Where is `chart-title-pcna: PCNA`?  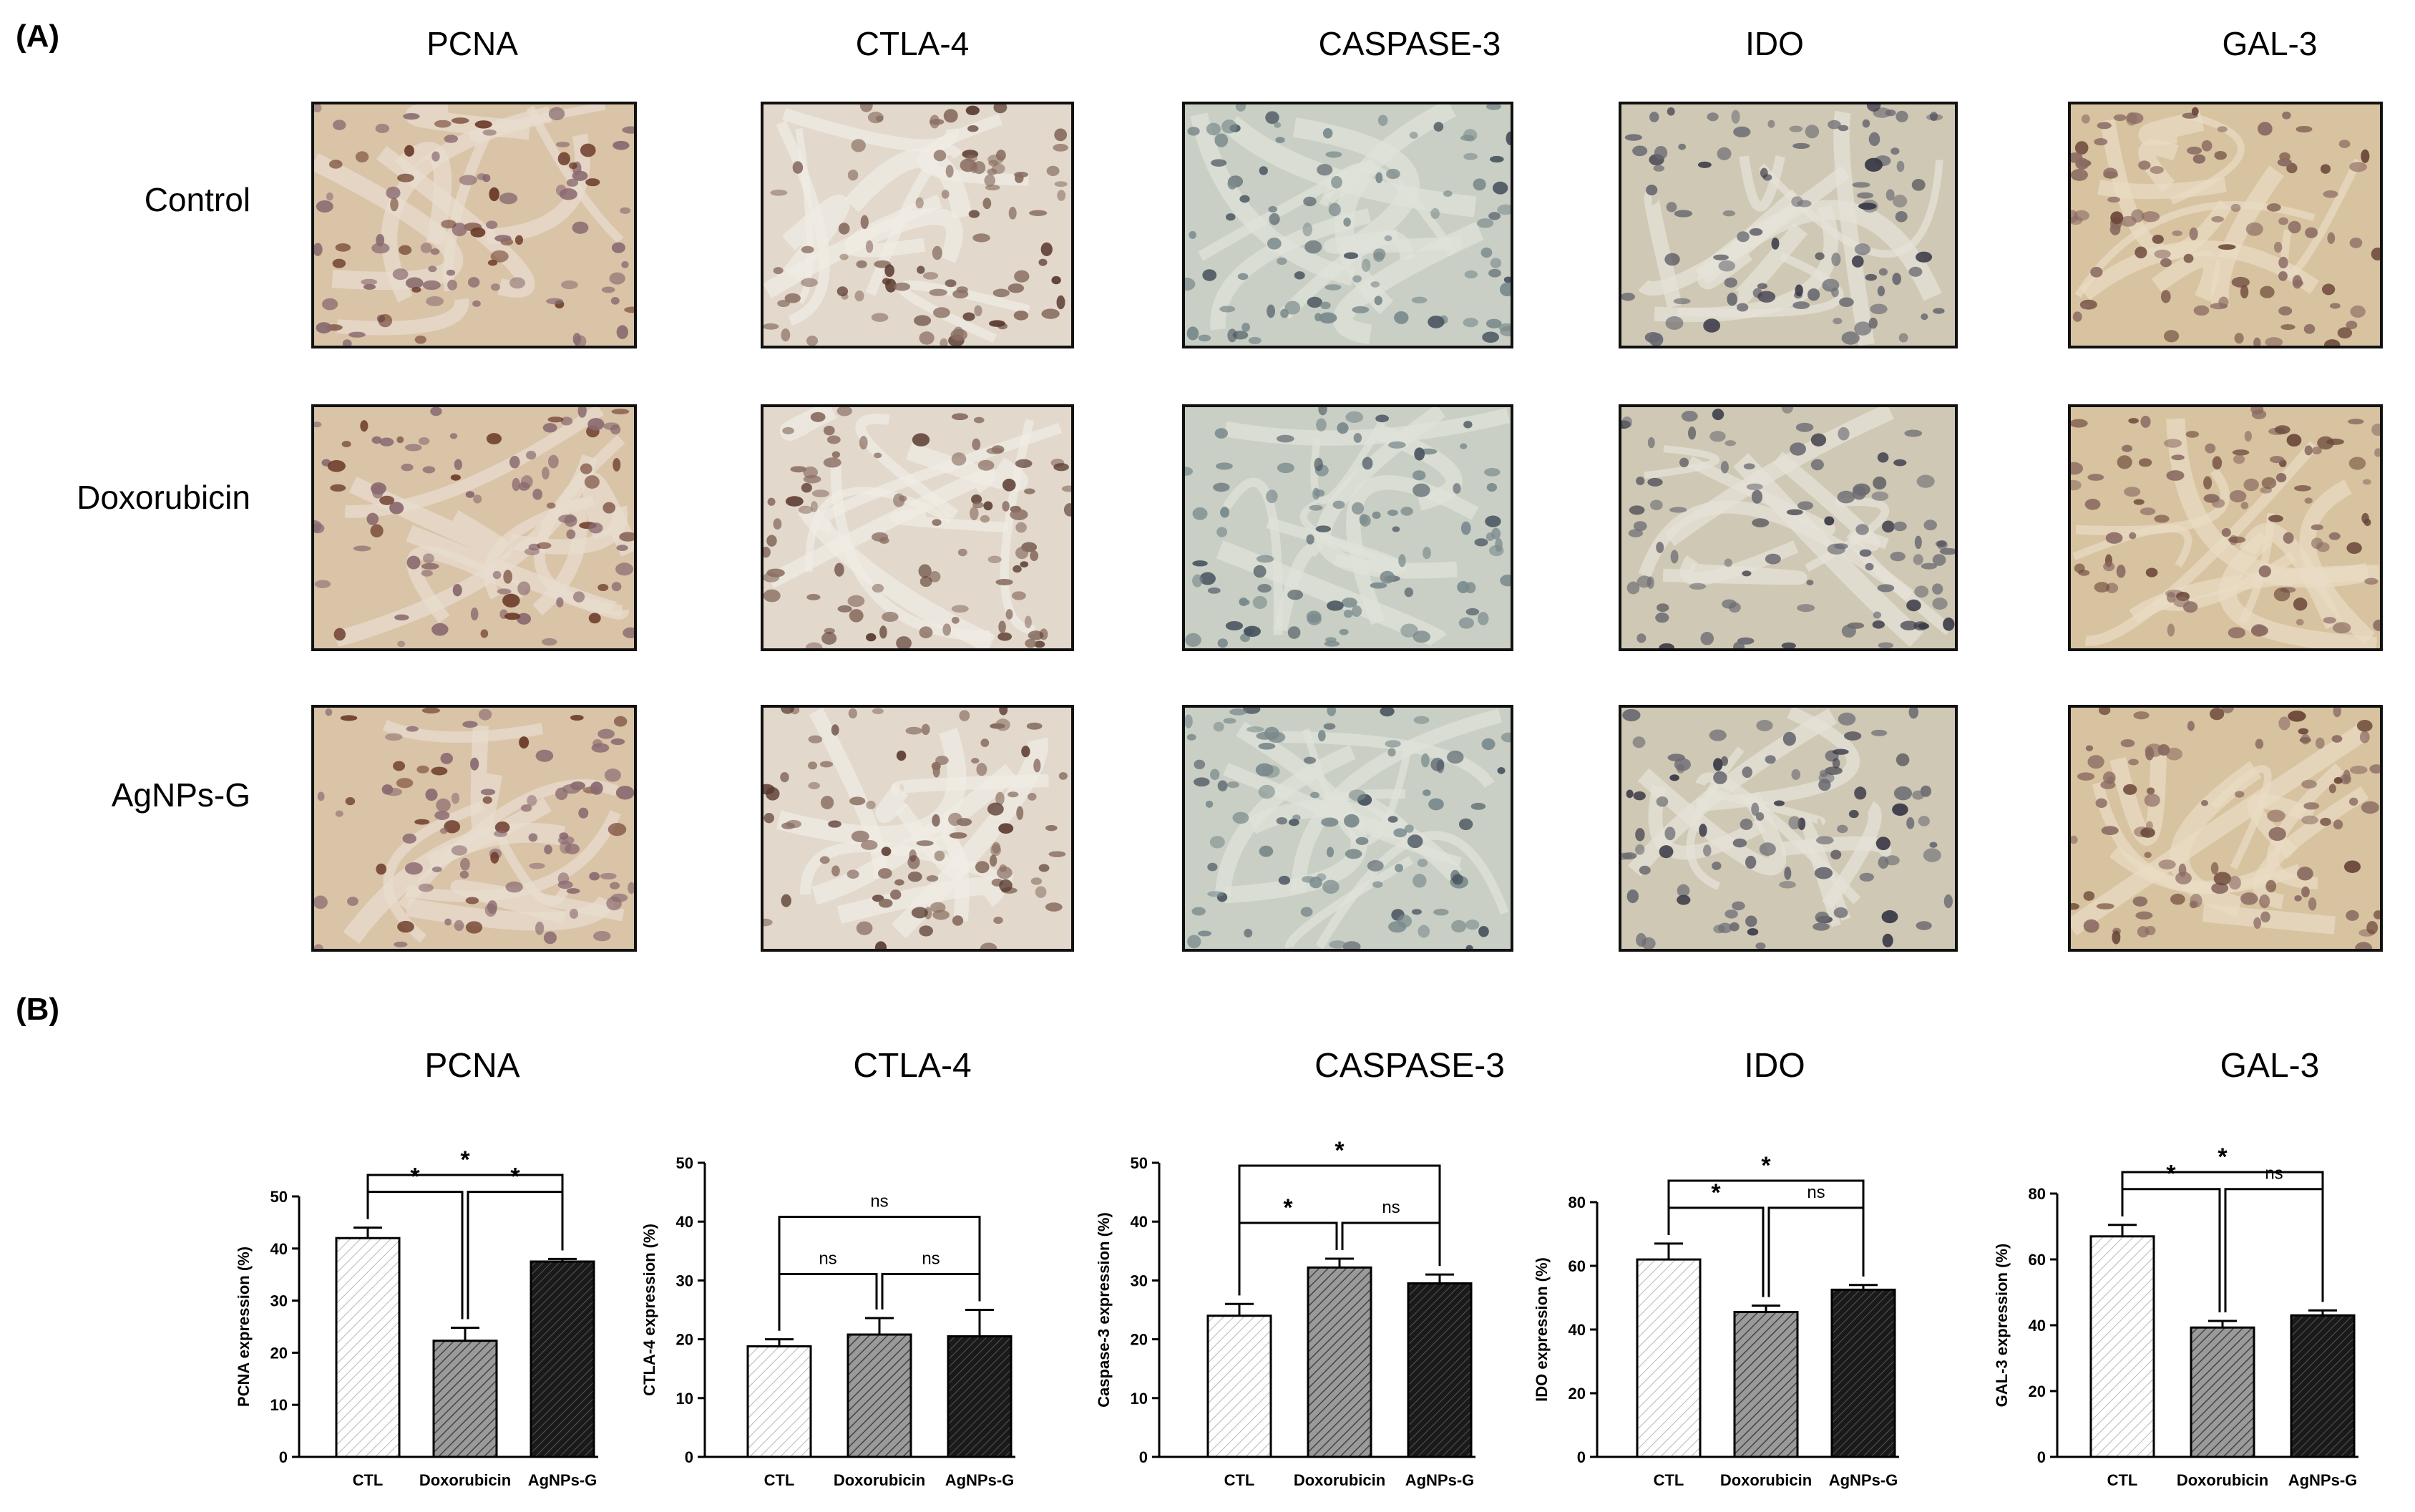 chart-title-pcna: PCNA is located at coordinates (472, 1066).